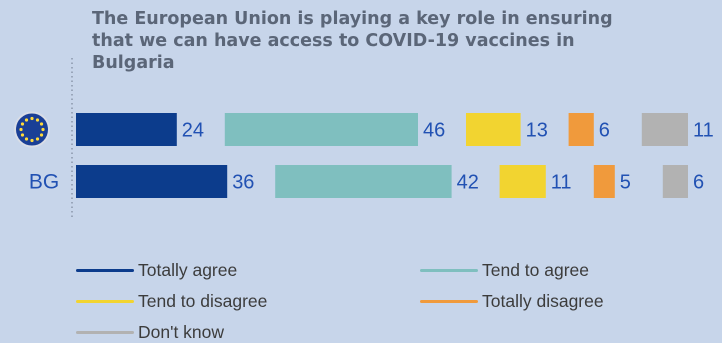 This screenshot has width=722, height=343. What do you see at coordinates (543, 301) in the screenshot?
I see `legend-label: Totally disagree` at bounding box center [543, 301].